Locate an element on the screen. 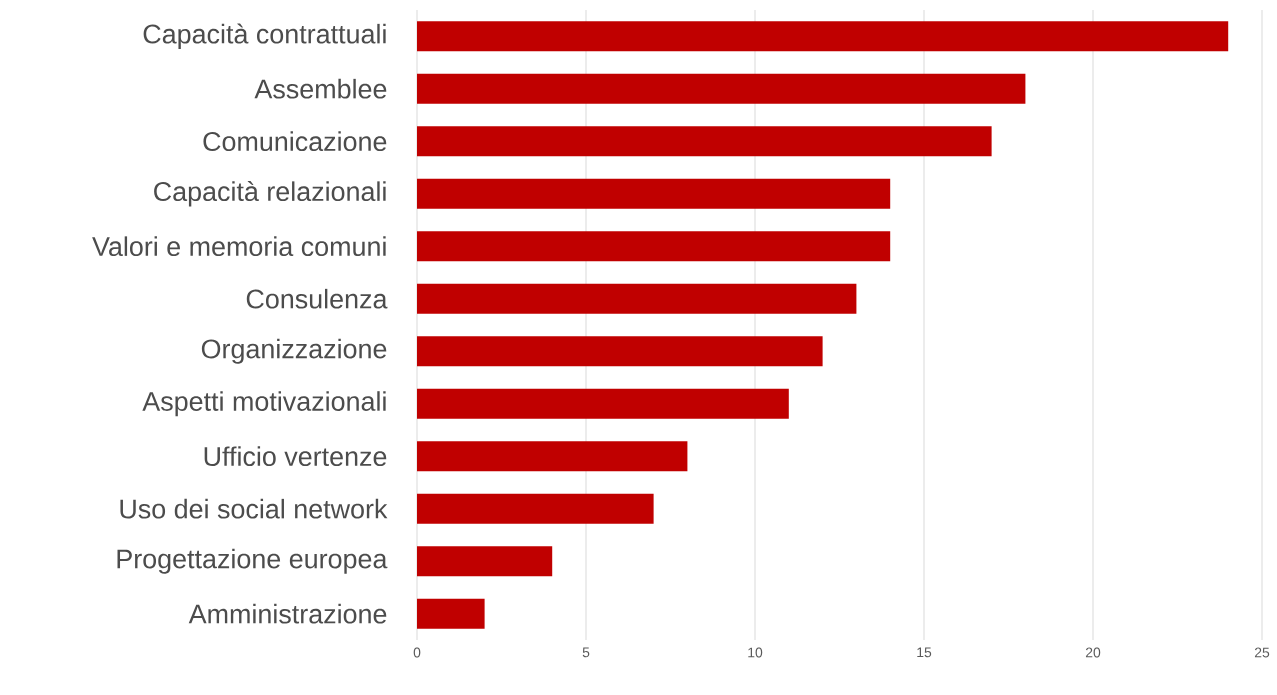 This screenshot has width=1277, height=695. y-tick-label: Uso dei social network is located at coordinates (254, 508).